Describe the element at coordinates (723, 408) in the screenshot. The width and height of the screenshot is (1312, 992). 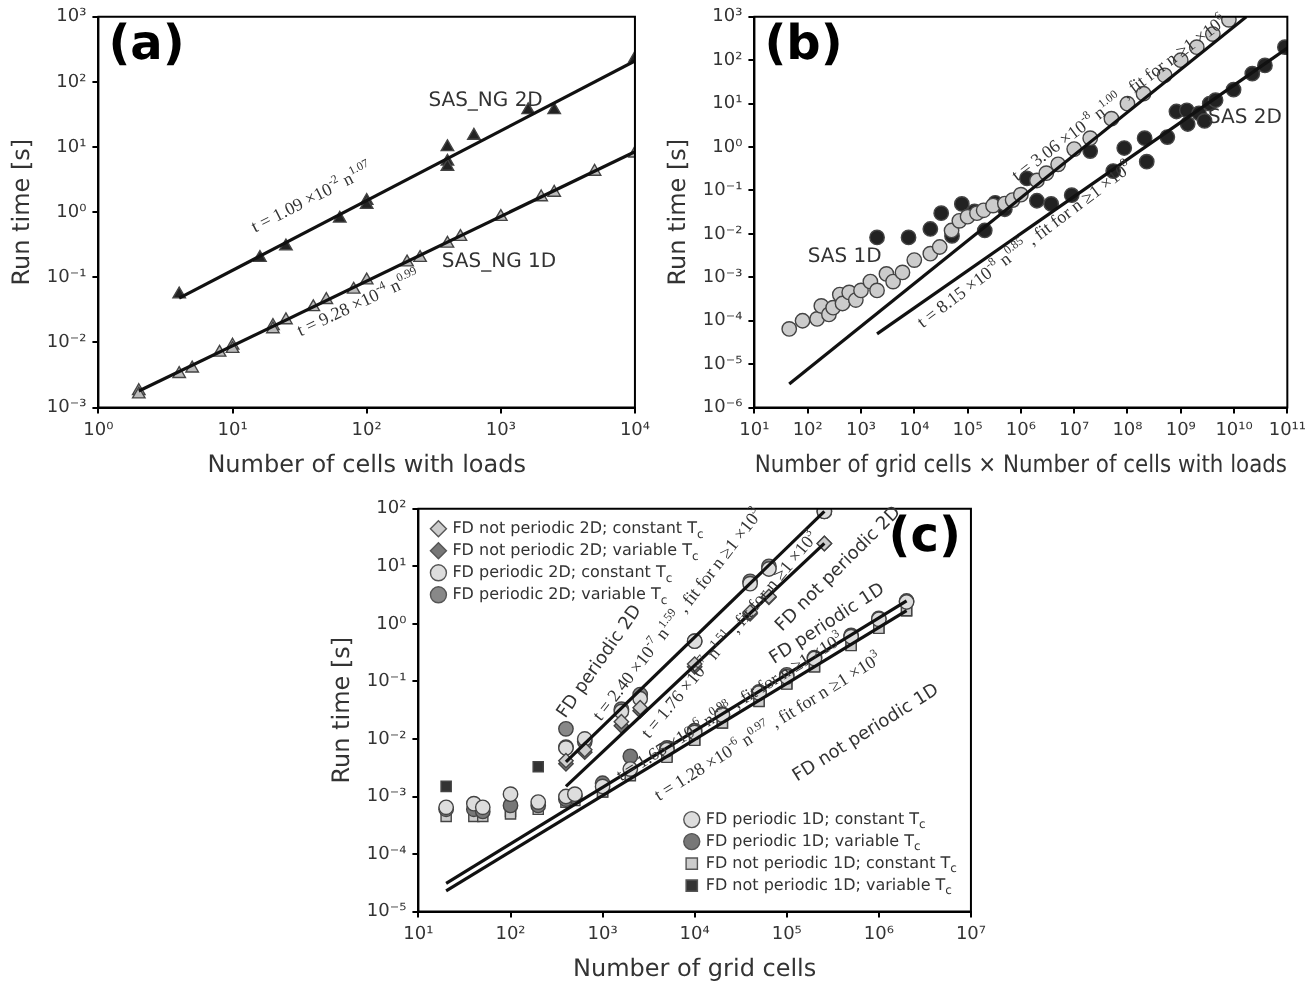
I see `y-tick-label: 10⁻⁶` at that location.